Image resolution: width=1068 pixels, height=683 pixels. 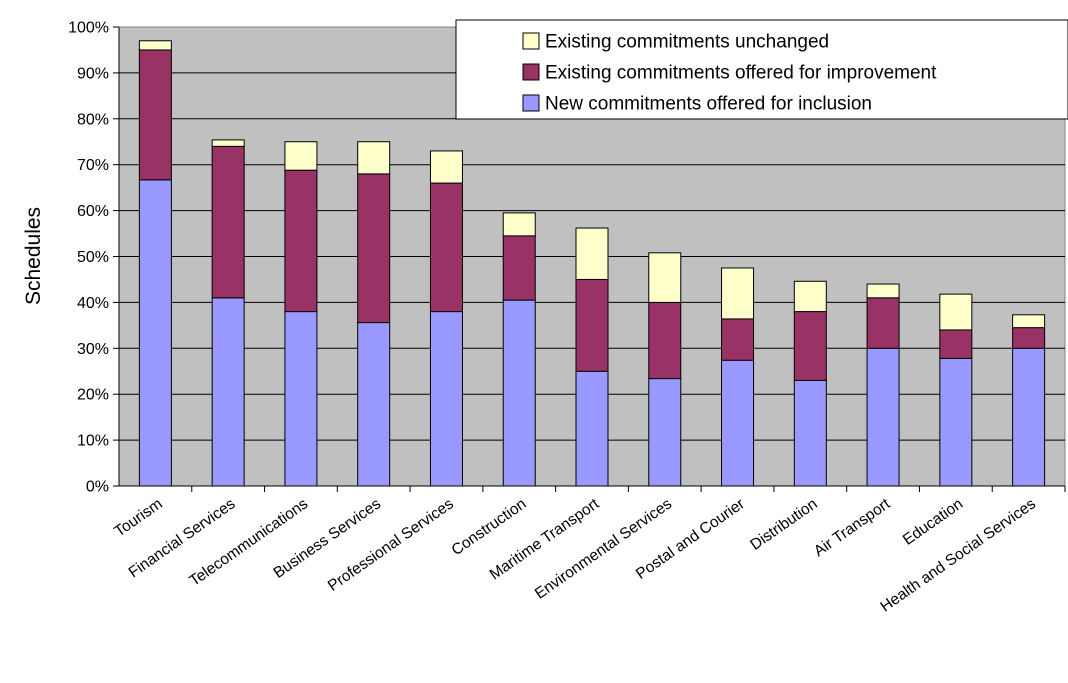 I want to click on x-tick-label: Professional Services, so click(x=391, y=545).